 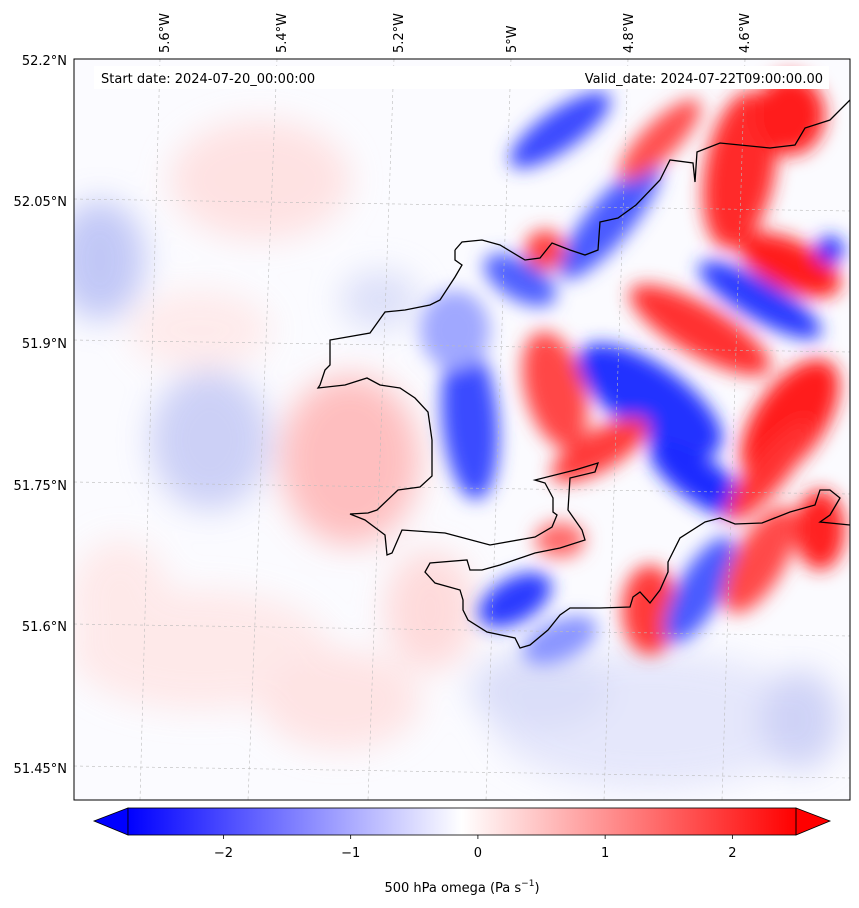 What do you see at coordinates (512, 39) in the screenshot?
I see `lon-label: 5°W` at bounding box center [512, 39].